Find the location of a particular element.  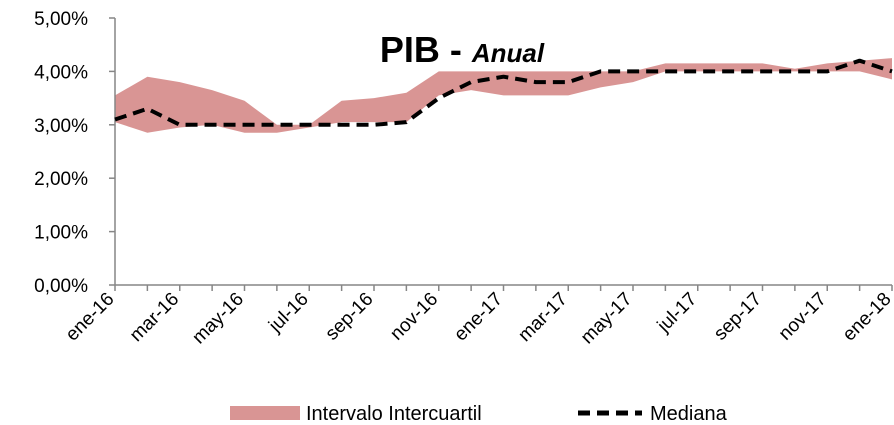

x-tick-label: may-17 is located at coordinates (607, 319).